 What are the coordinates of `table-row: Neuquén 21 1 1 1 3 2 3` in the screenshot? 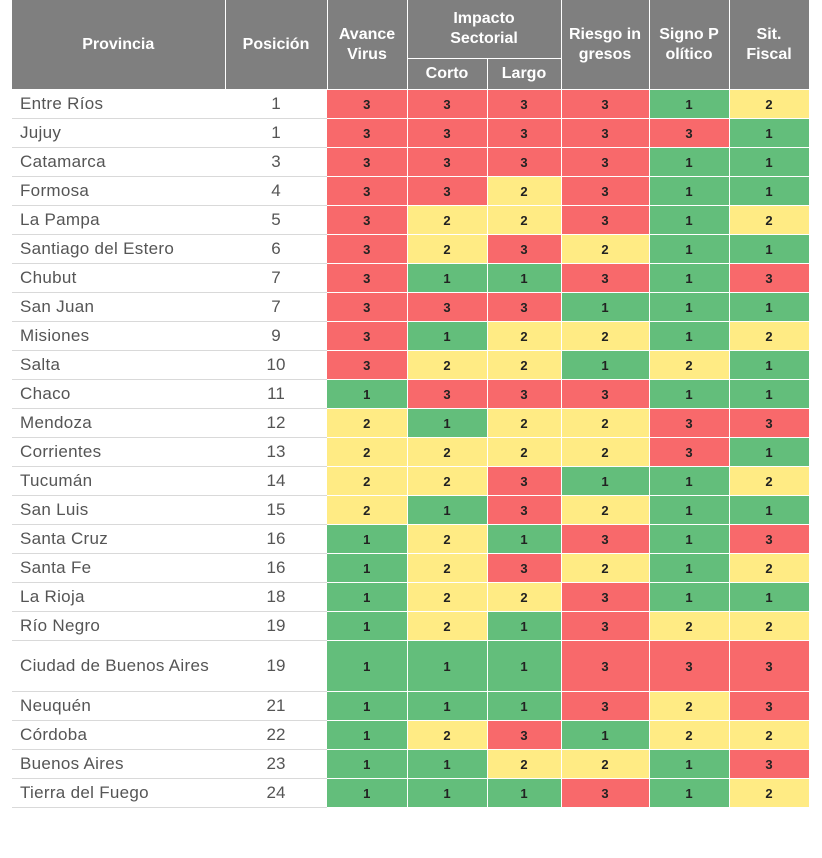 It's located at (411, 706).